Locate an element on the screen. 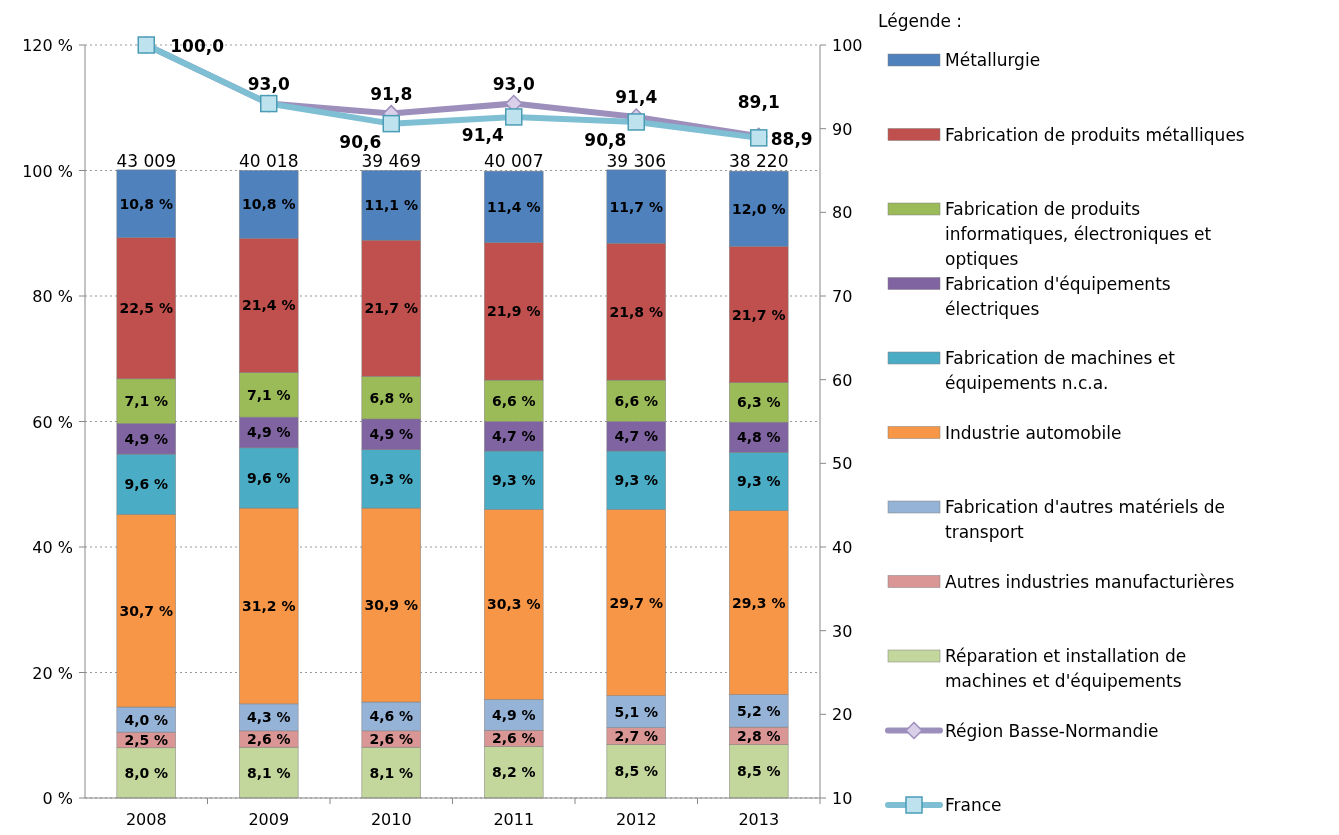 Image resolution: width=1339 pixels, height=835 pixels. x-tick-label: 2008 is located at coordinates (146, 819).